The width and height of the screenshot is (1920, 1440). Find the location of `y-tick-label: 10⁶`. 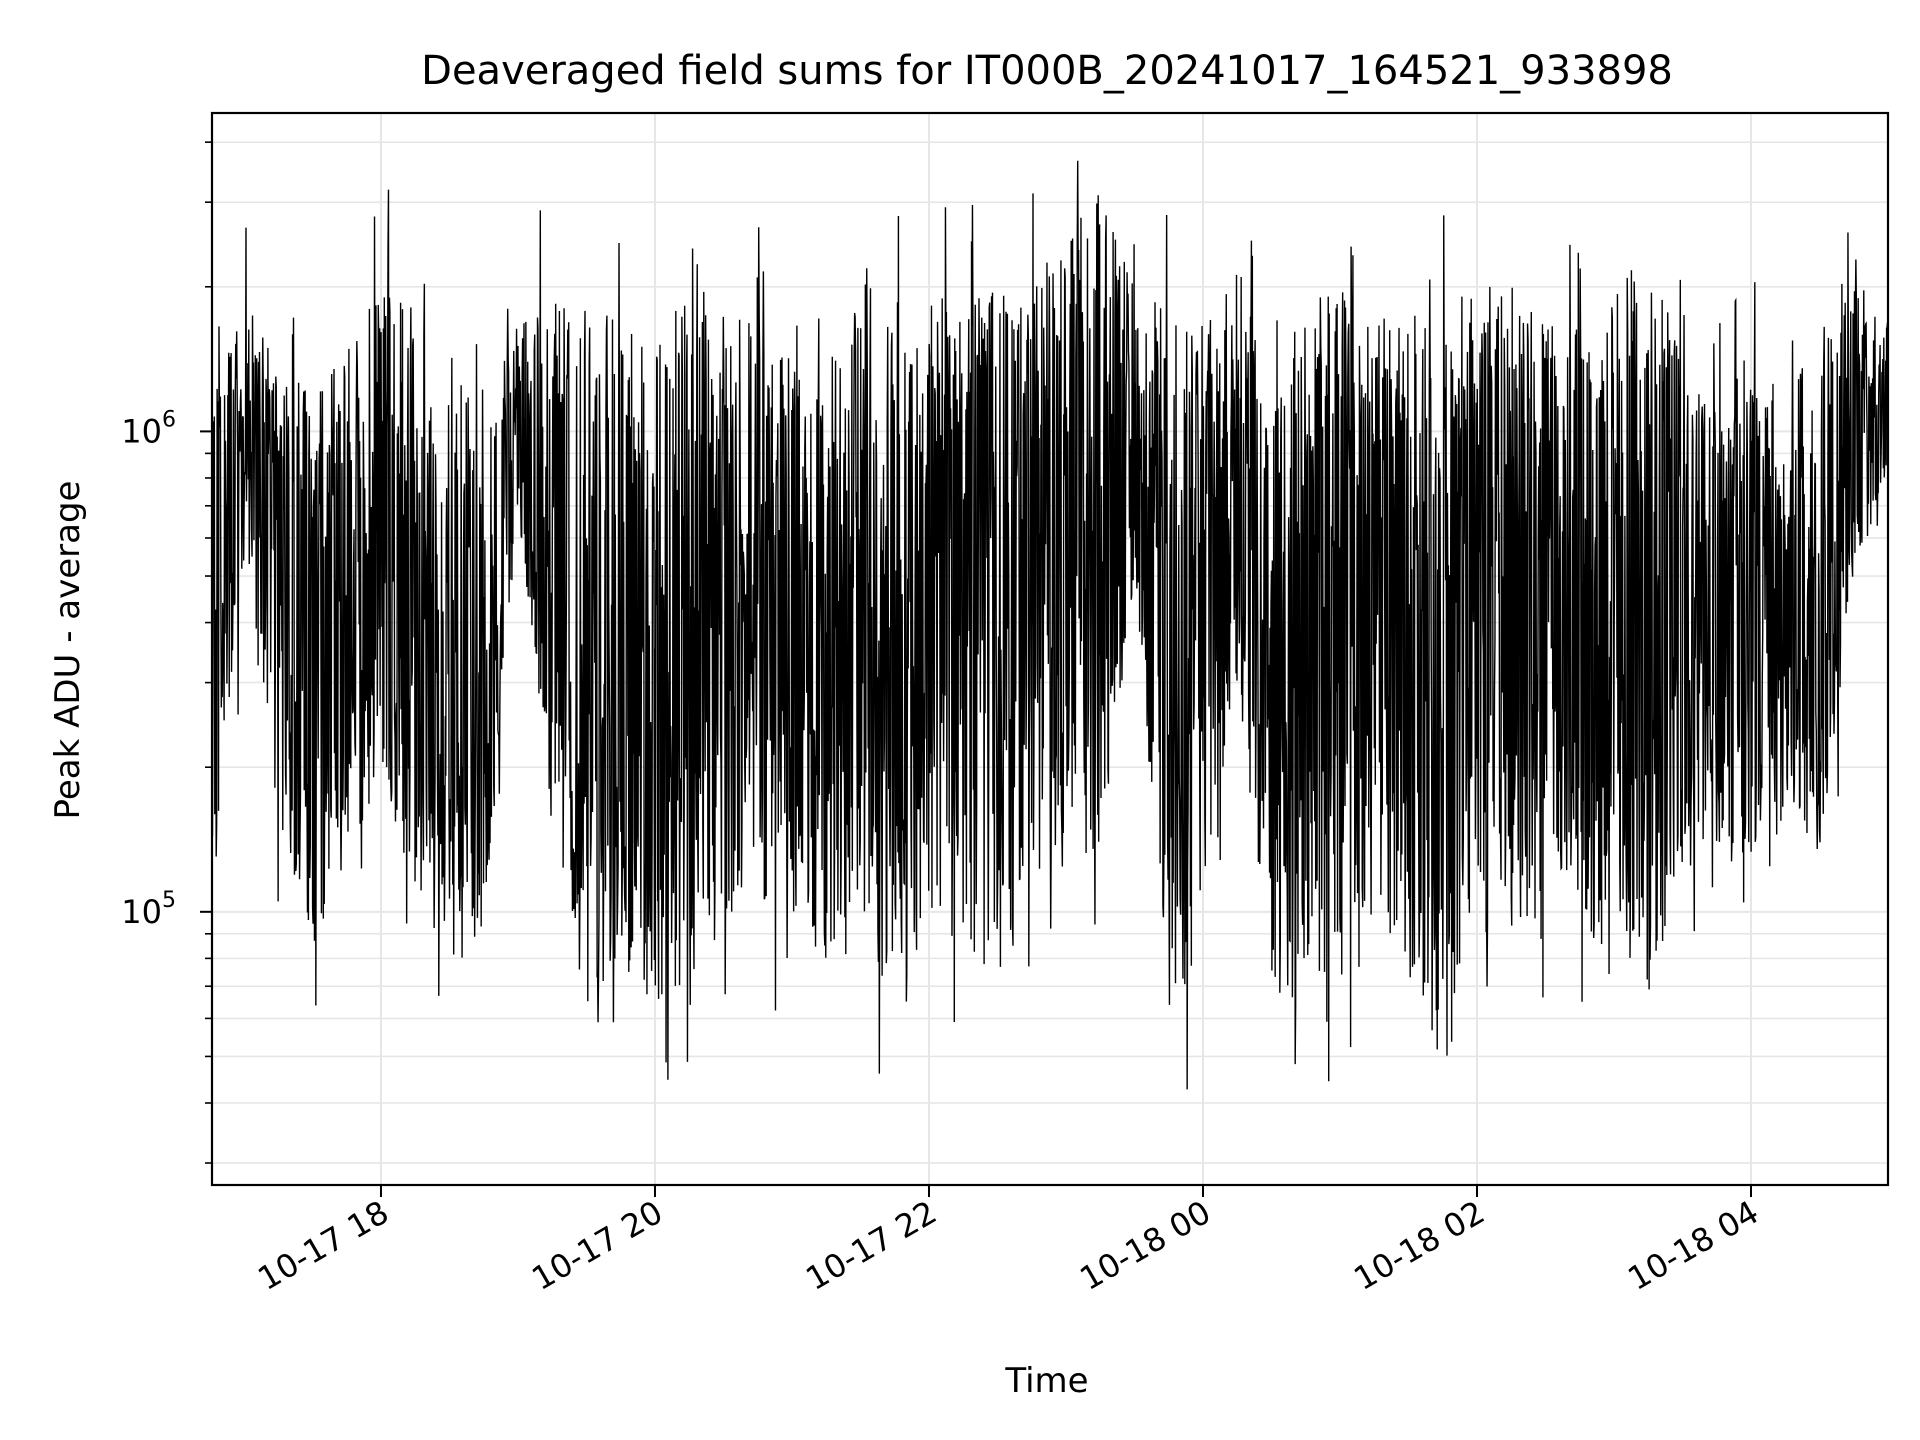

y-tick-label: 10⁶ is located at coordinates (148, 428).